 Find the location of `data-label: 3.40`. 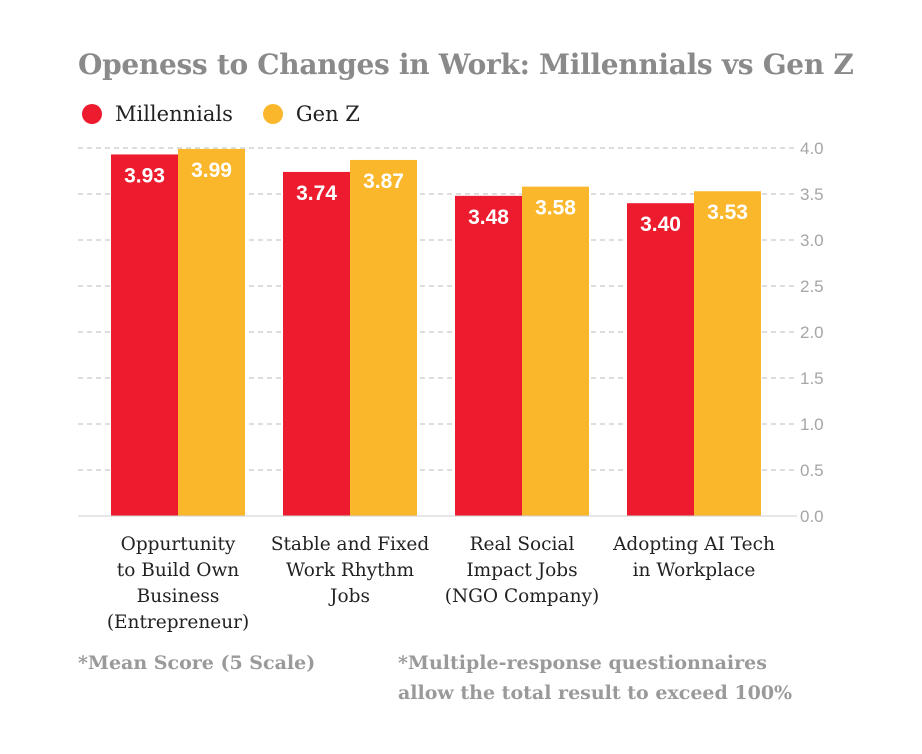

data-label: 3.40 is located at coordinates (660, 224).